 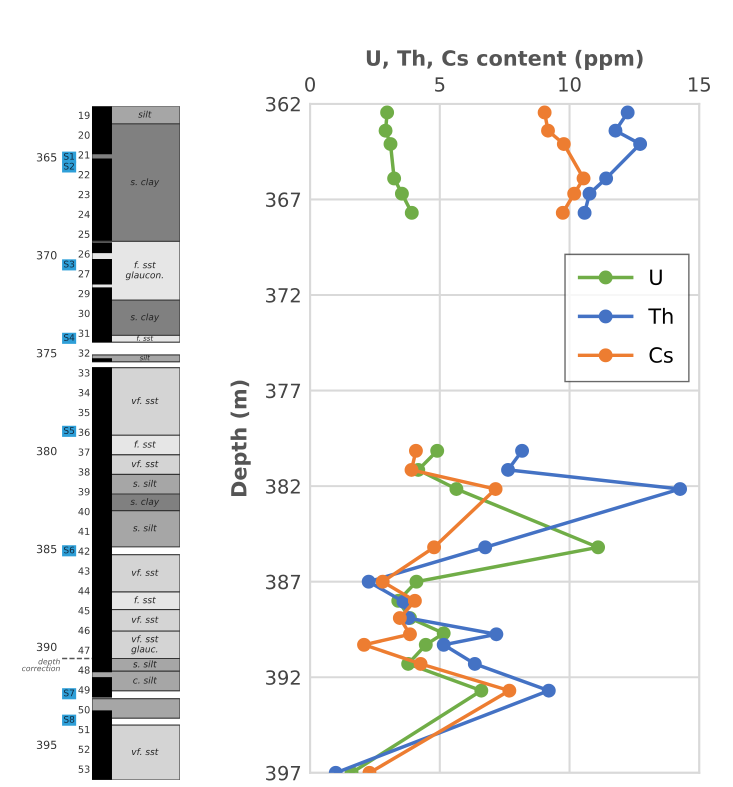 What do you see at coordinates (69, 166) in the screenshot?
I see `ref-line-label: S2` at bounding box center [69, 166].